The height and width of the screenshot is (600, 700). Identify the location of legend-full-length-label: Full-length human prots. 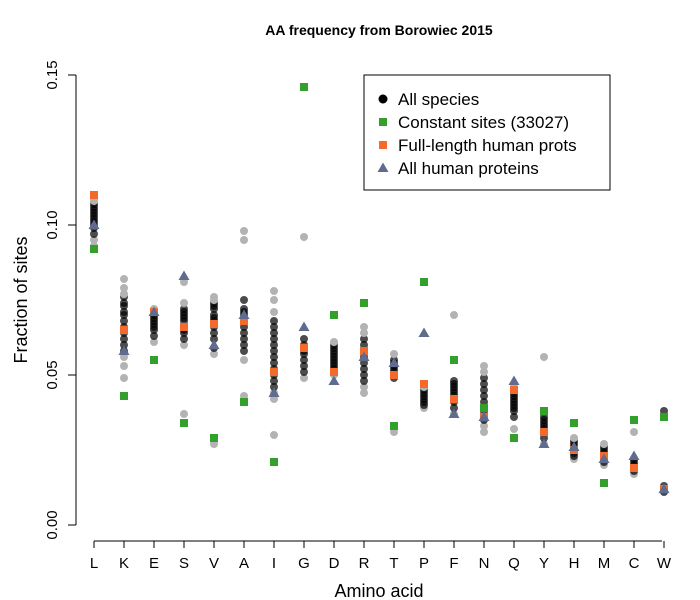
(487, 145).